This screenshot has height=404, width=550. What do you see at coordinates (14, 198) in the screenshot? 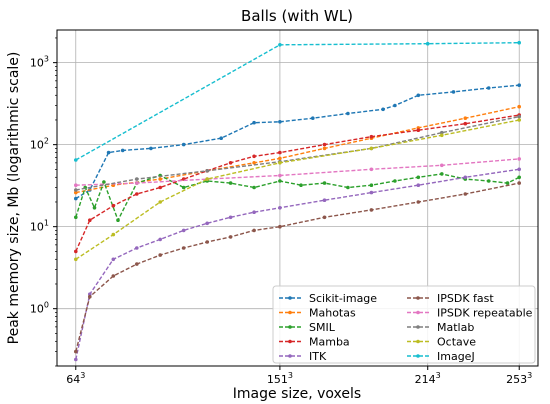
I see `y-axis-title: Peak memory size, Mb (logarithmic scale)` at bounding box center [14, 198].